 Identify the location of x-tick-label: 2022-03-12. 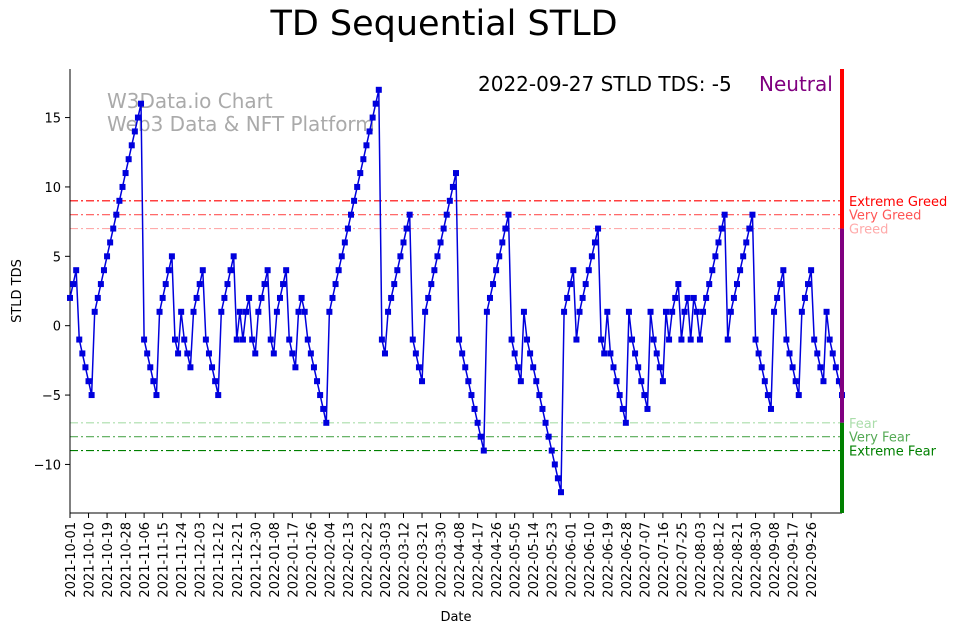
(405, 560).